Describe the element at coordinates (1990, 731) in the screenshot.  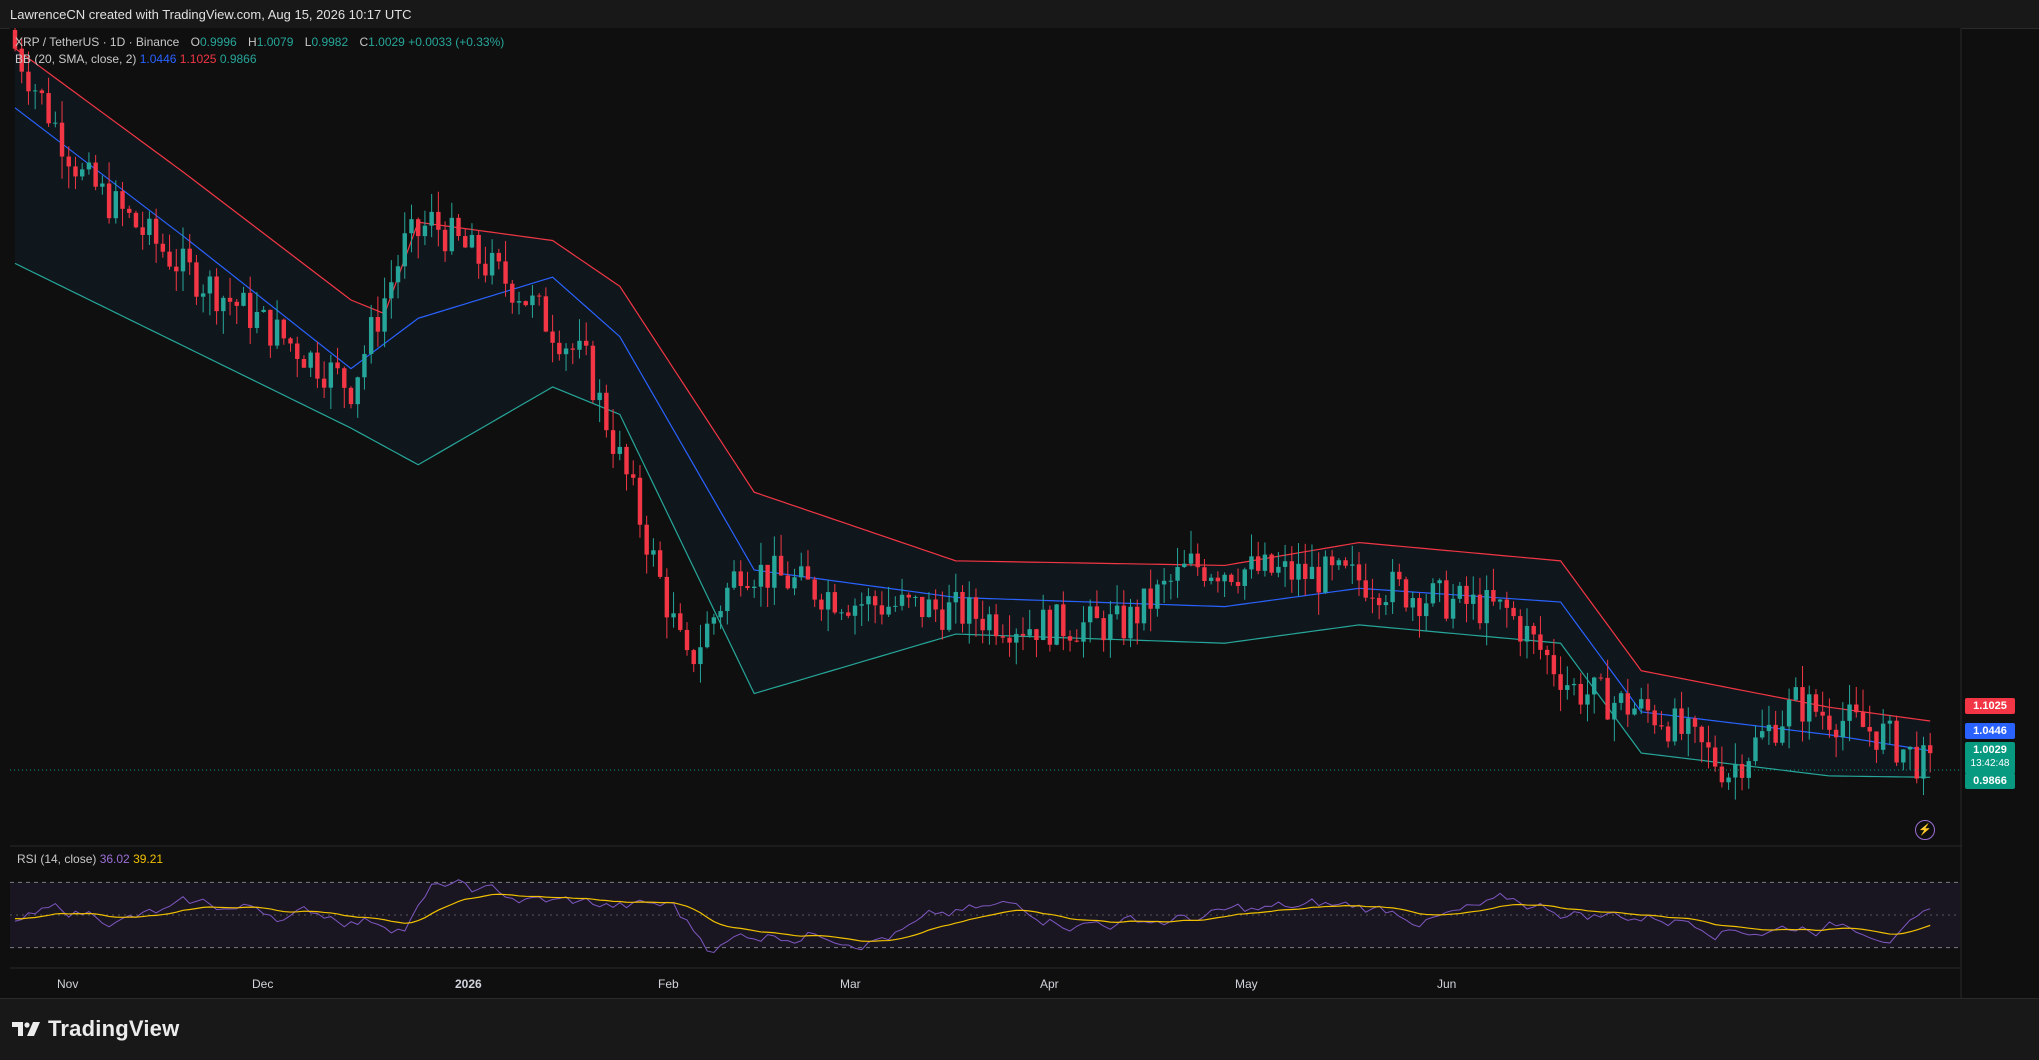
I see `bb-basis-tag: 1.0446` at that location.